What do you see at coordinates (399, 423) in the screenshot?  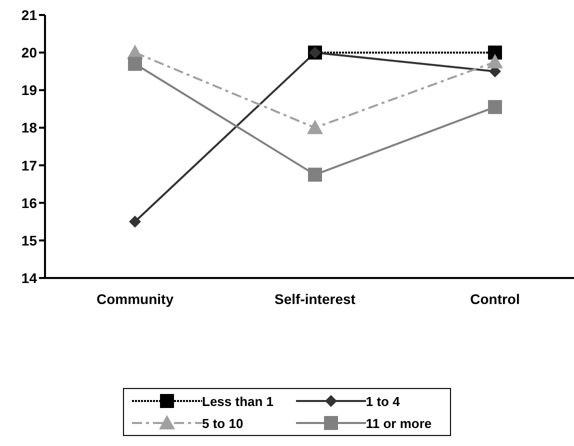 I see `legend-label: 11 or more` at bounding box center [399, 423].